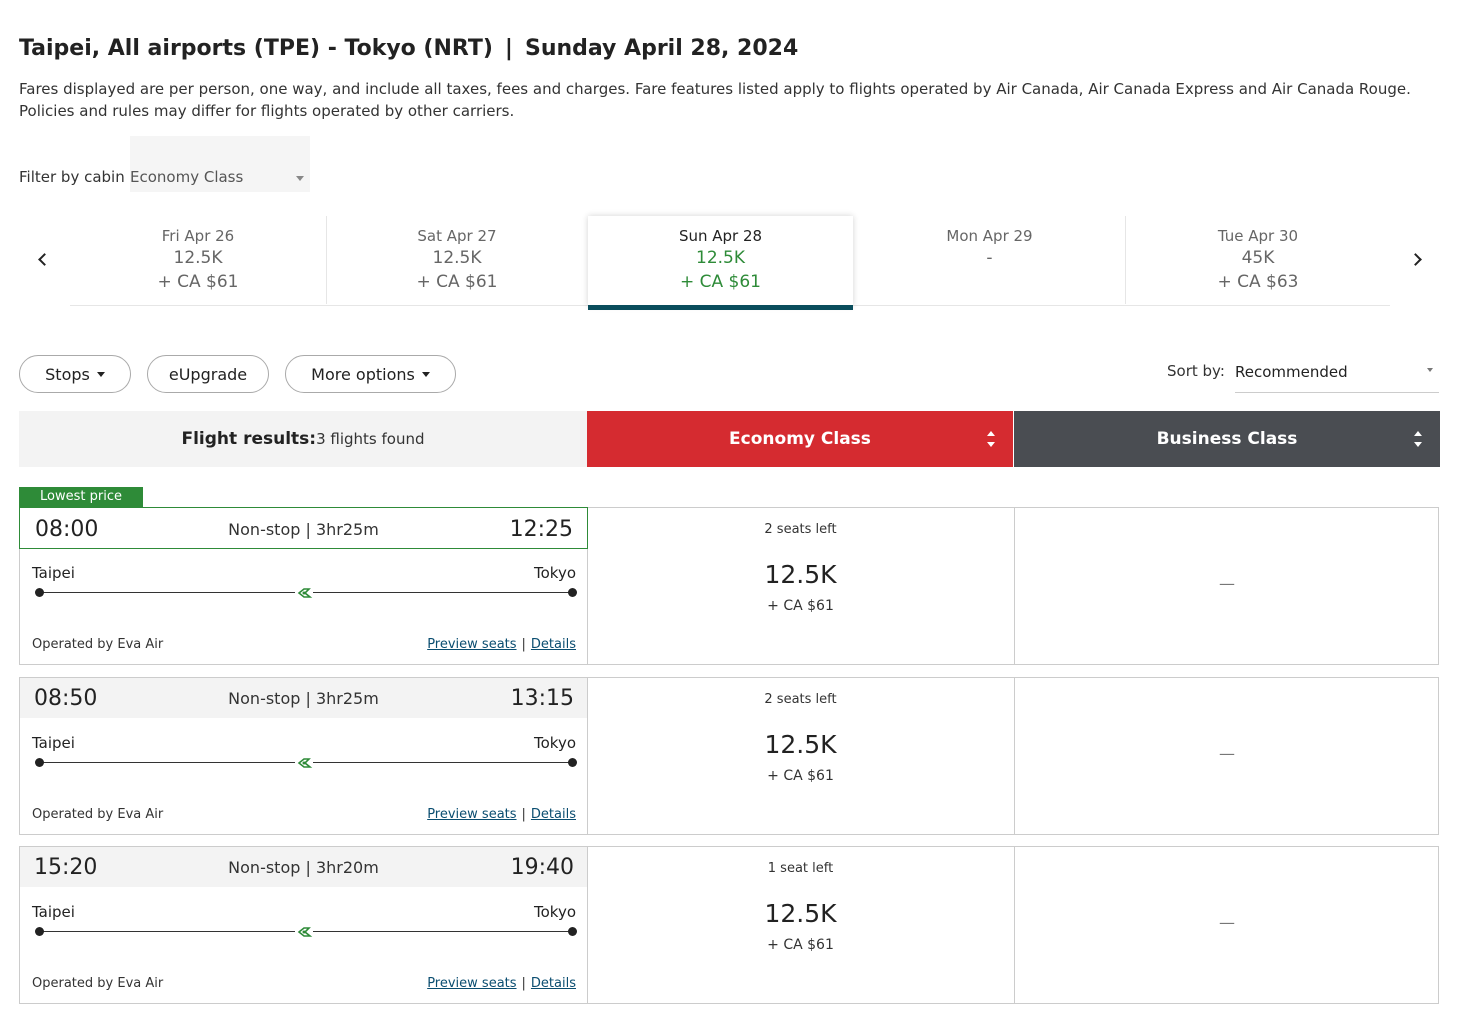 Image resolution: width=1462 pixels, height=1014 pixels. What do you see at coordinates (67, 529) in the screenshot?
I see `departure-time: 08:00` at bounding box center [67, 529].